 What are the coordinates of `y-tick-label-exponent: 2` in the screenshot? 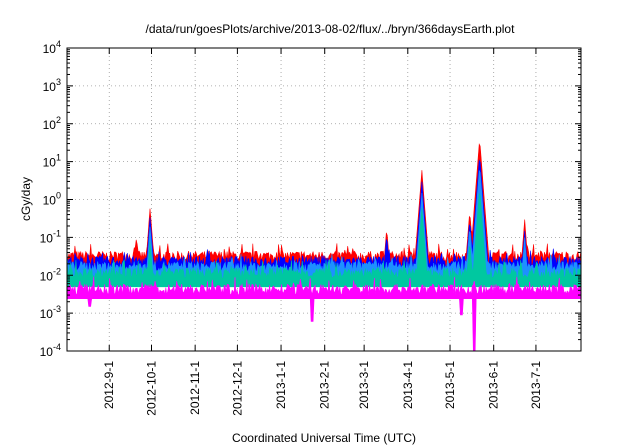 It's located at (58, 120).